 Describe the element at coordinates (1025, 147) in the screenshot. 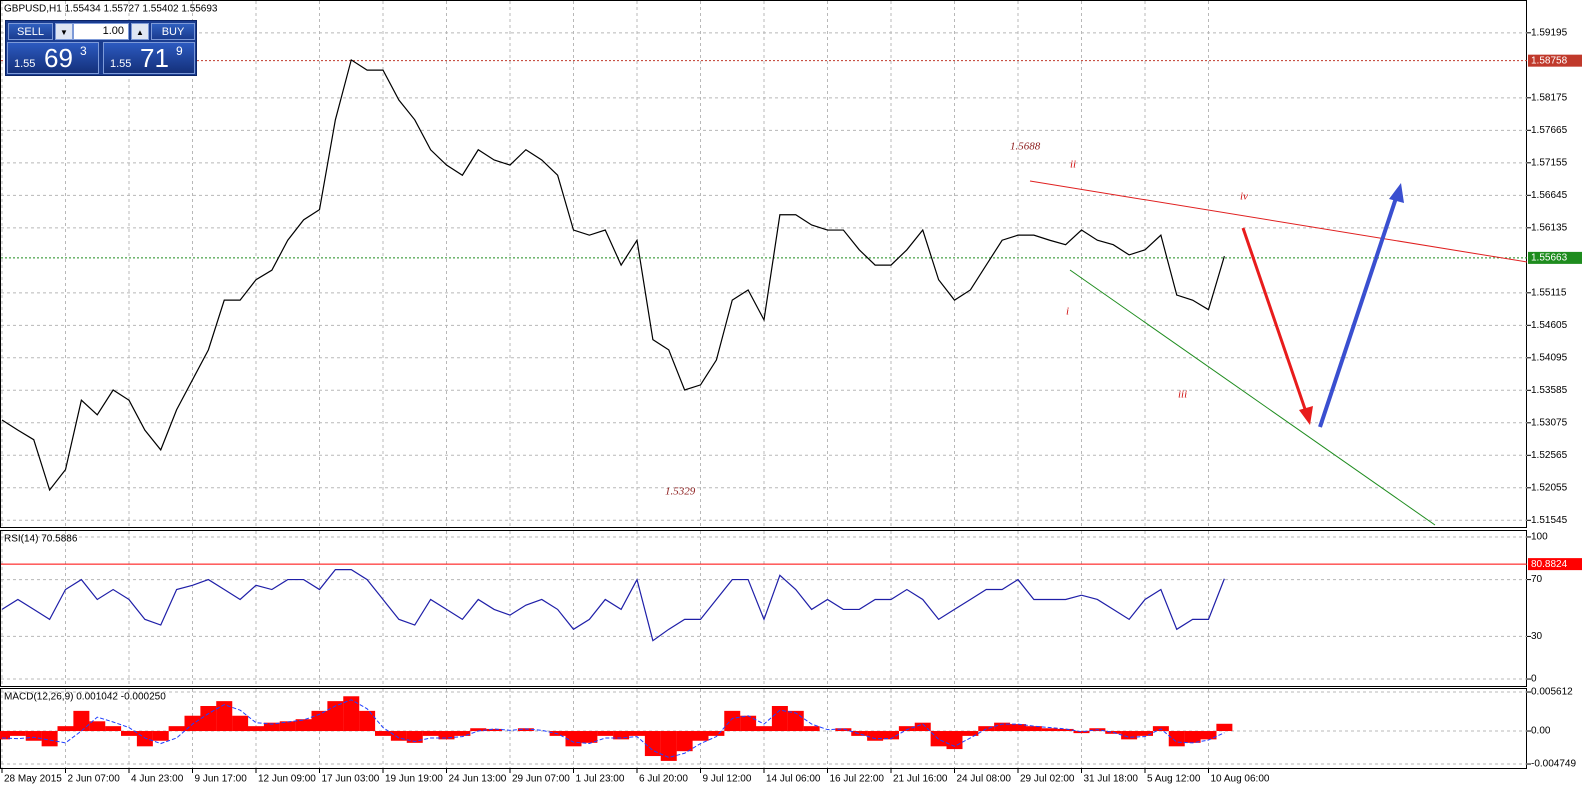

I see `wave-annotation: 1.5688` at that location.